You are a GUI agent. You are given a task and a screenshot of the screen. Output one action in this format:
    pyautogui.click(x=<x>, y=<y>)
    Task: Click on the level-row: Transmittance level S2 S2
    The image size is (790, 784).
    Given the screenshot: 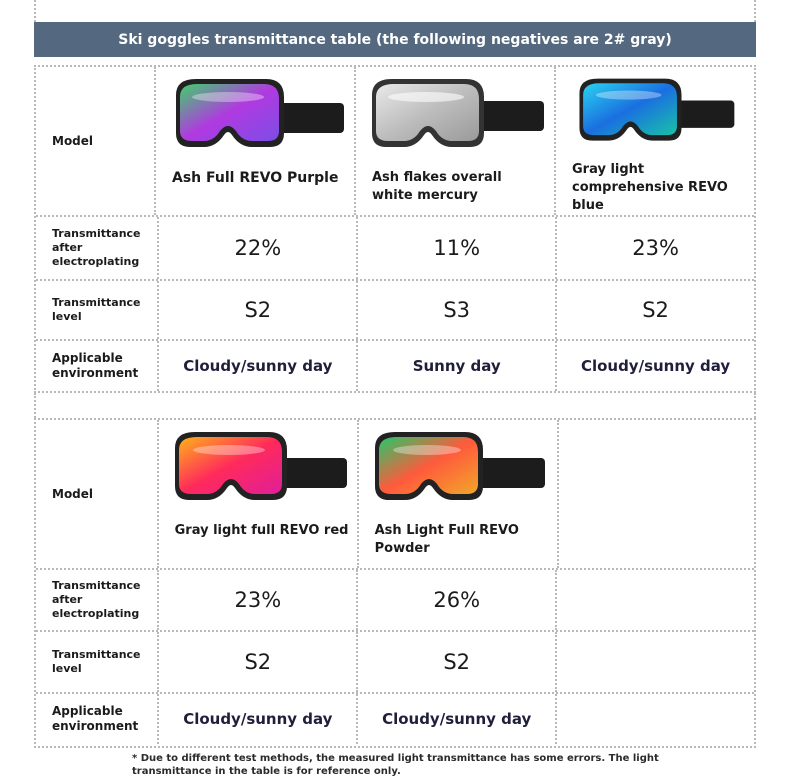 What is the action you would take?
    pyautogui.click(x=395, y=663)
    